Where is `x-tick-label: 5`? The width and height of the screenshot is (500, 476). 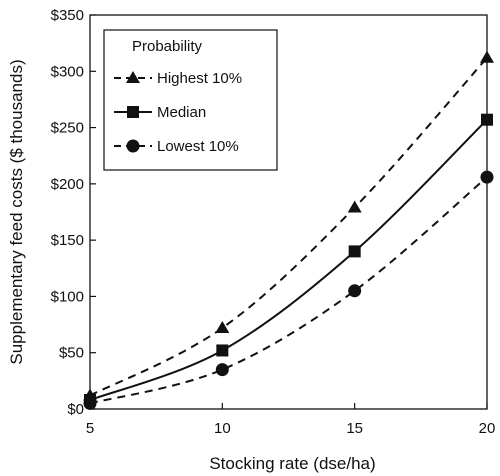 x-tick-label: 5 is located at coordinates (90, 428).